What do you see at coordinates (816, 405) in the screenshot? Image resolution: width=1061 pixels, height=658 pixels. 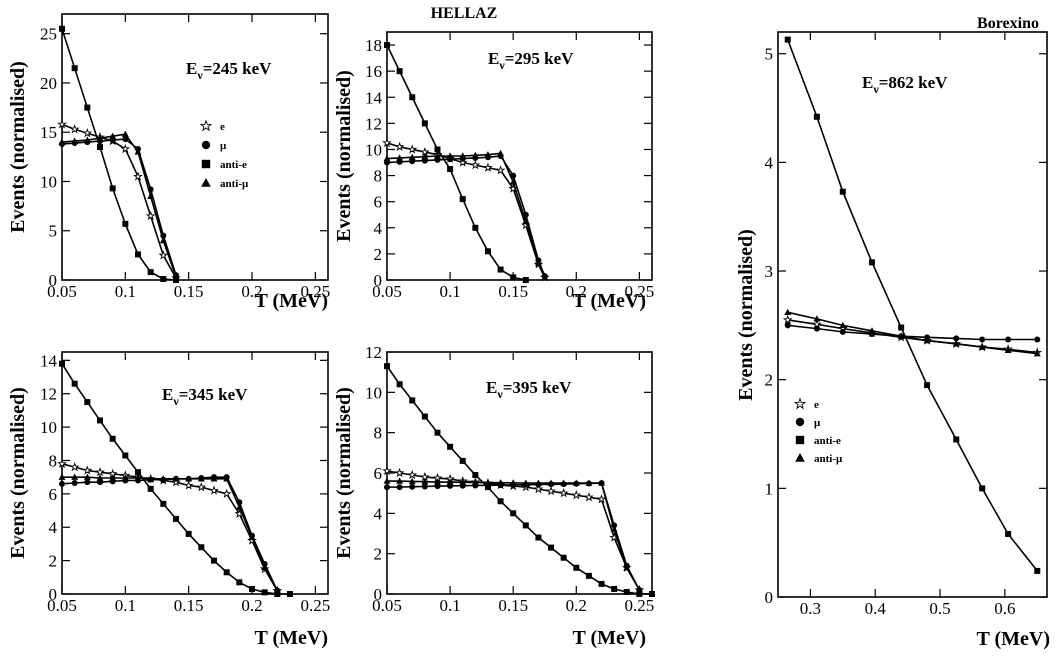 I see `legend-label: e` at bounding box center [816, 405].